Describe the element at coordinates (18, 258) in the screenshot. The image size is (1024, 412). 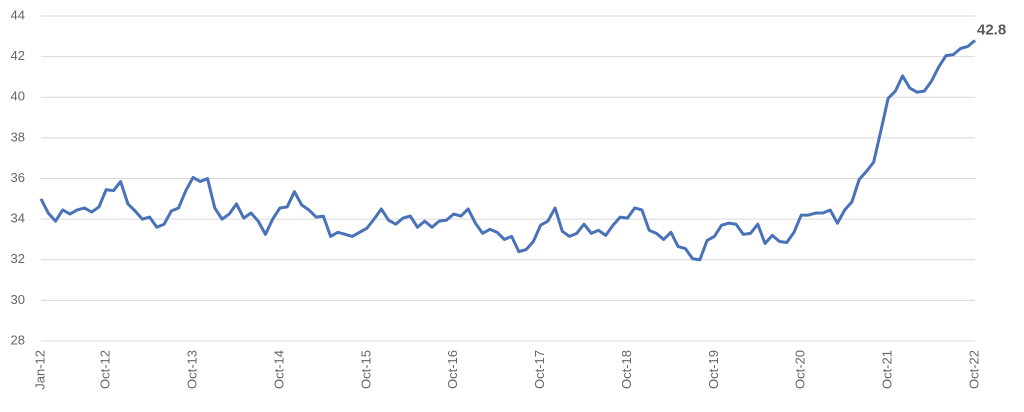
I see `y-tick-label: 32` at that location.